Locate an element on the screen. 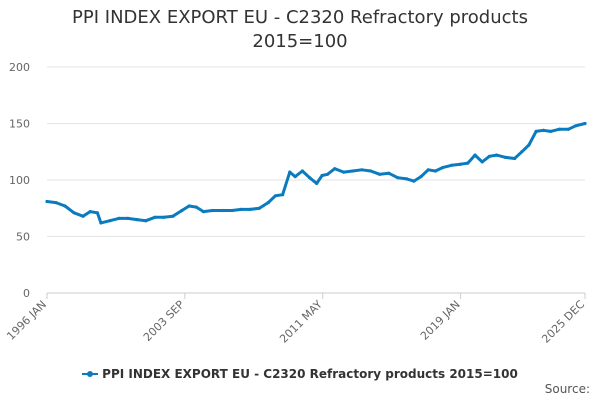 The image size is (600, 400). chart-title-line2: 2015=100 is located at coordinates (300, 41).